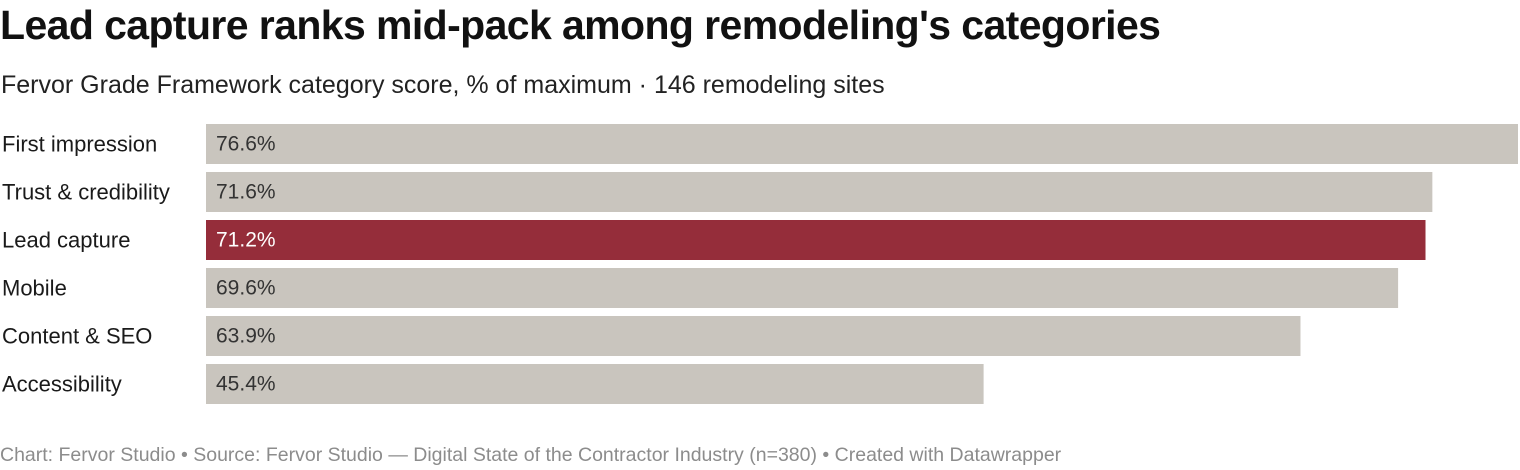 This screenshot has height=470, width=1520. What do you see at coordinates (246, 192) in the screenshot?
I see `value-label: 71.6%` at bounding box center [246, 192].